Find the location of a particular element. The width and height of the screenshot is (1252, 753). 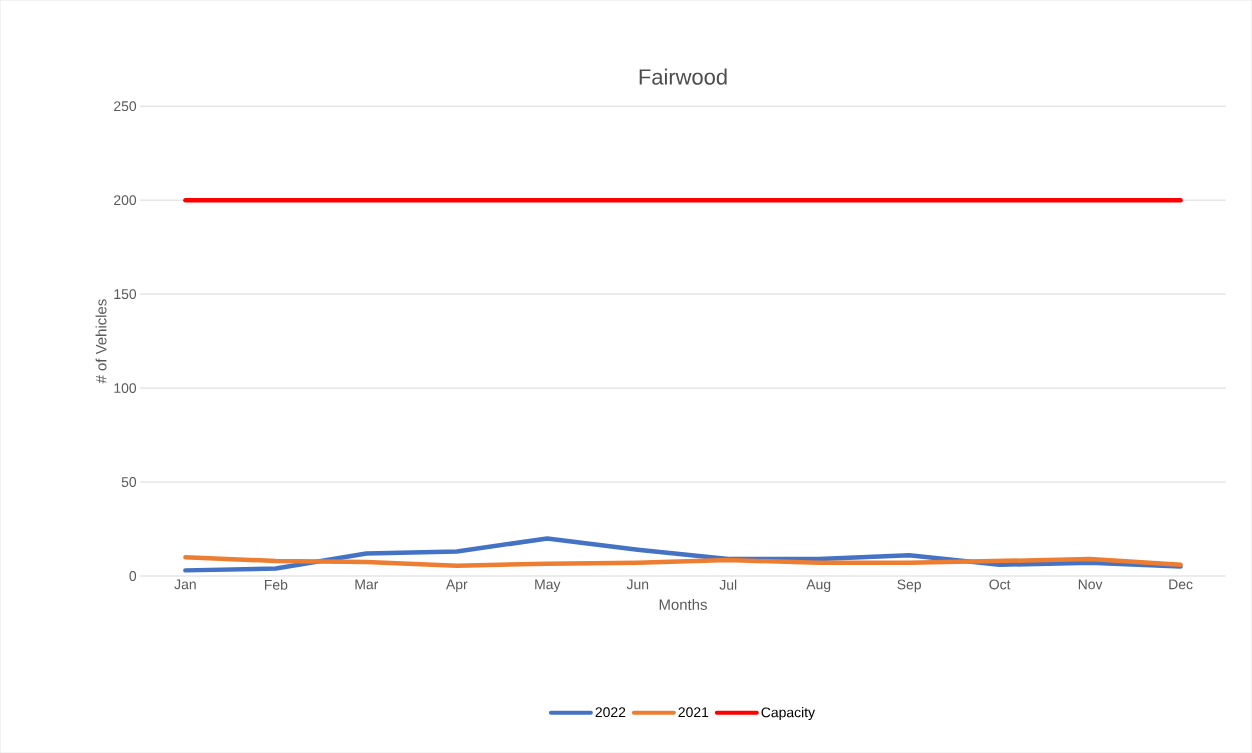

x-tick-label: Feb is located at coordinates (276, 584).